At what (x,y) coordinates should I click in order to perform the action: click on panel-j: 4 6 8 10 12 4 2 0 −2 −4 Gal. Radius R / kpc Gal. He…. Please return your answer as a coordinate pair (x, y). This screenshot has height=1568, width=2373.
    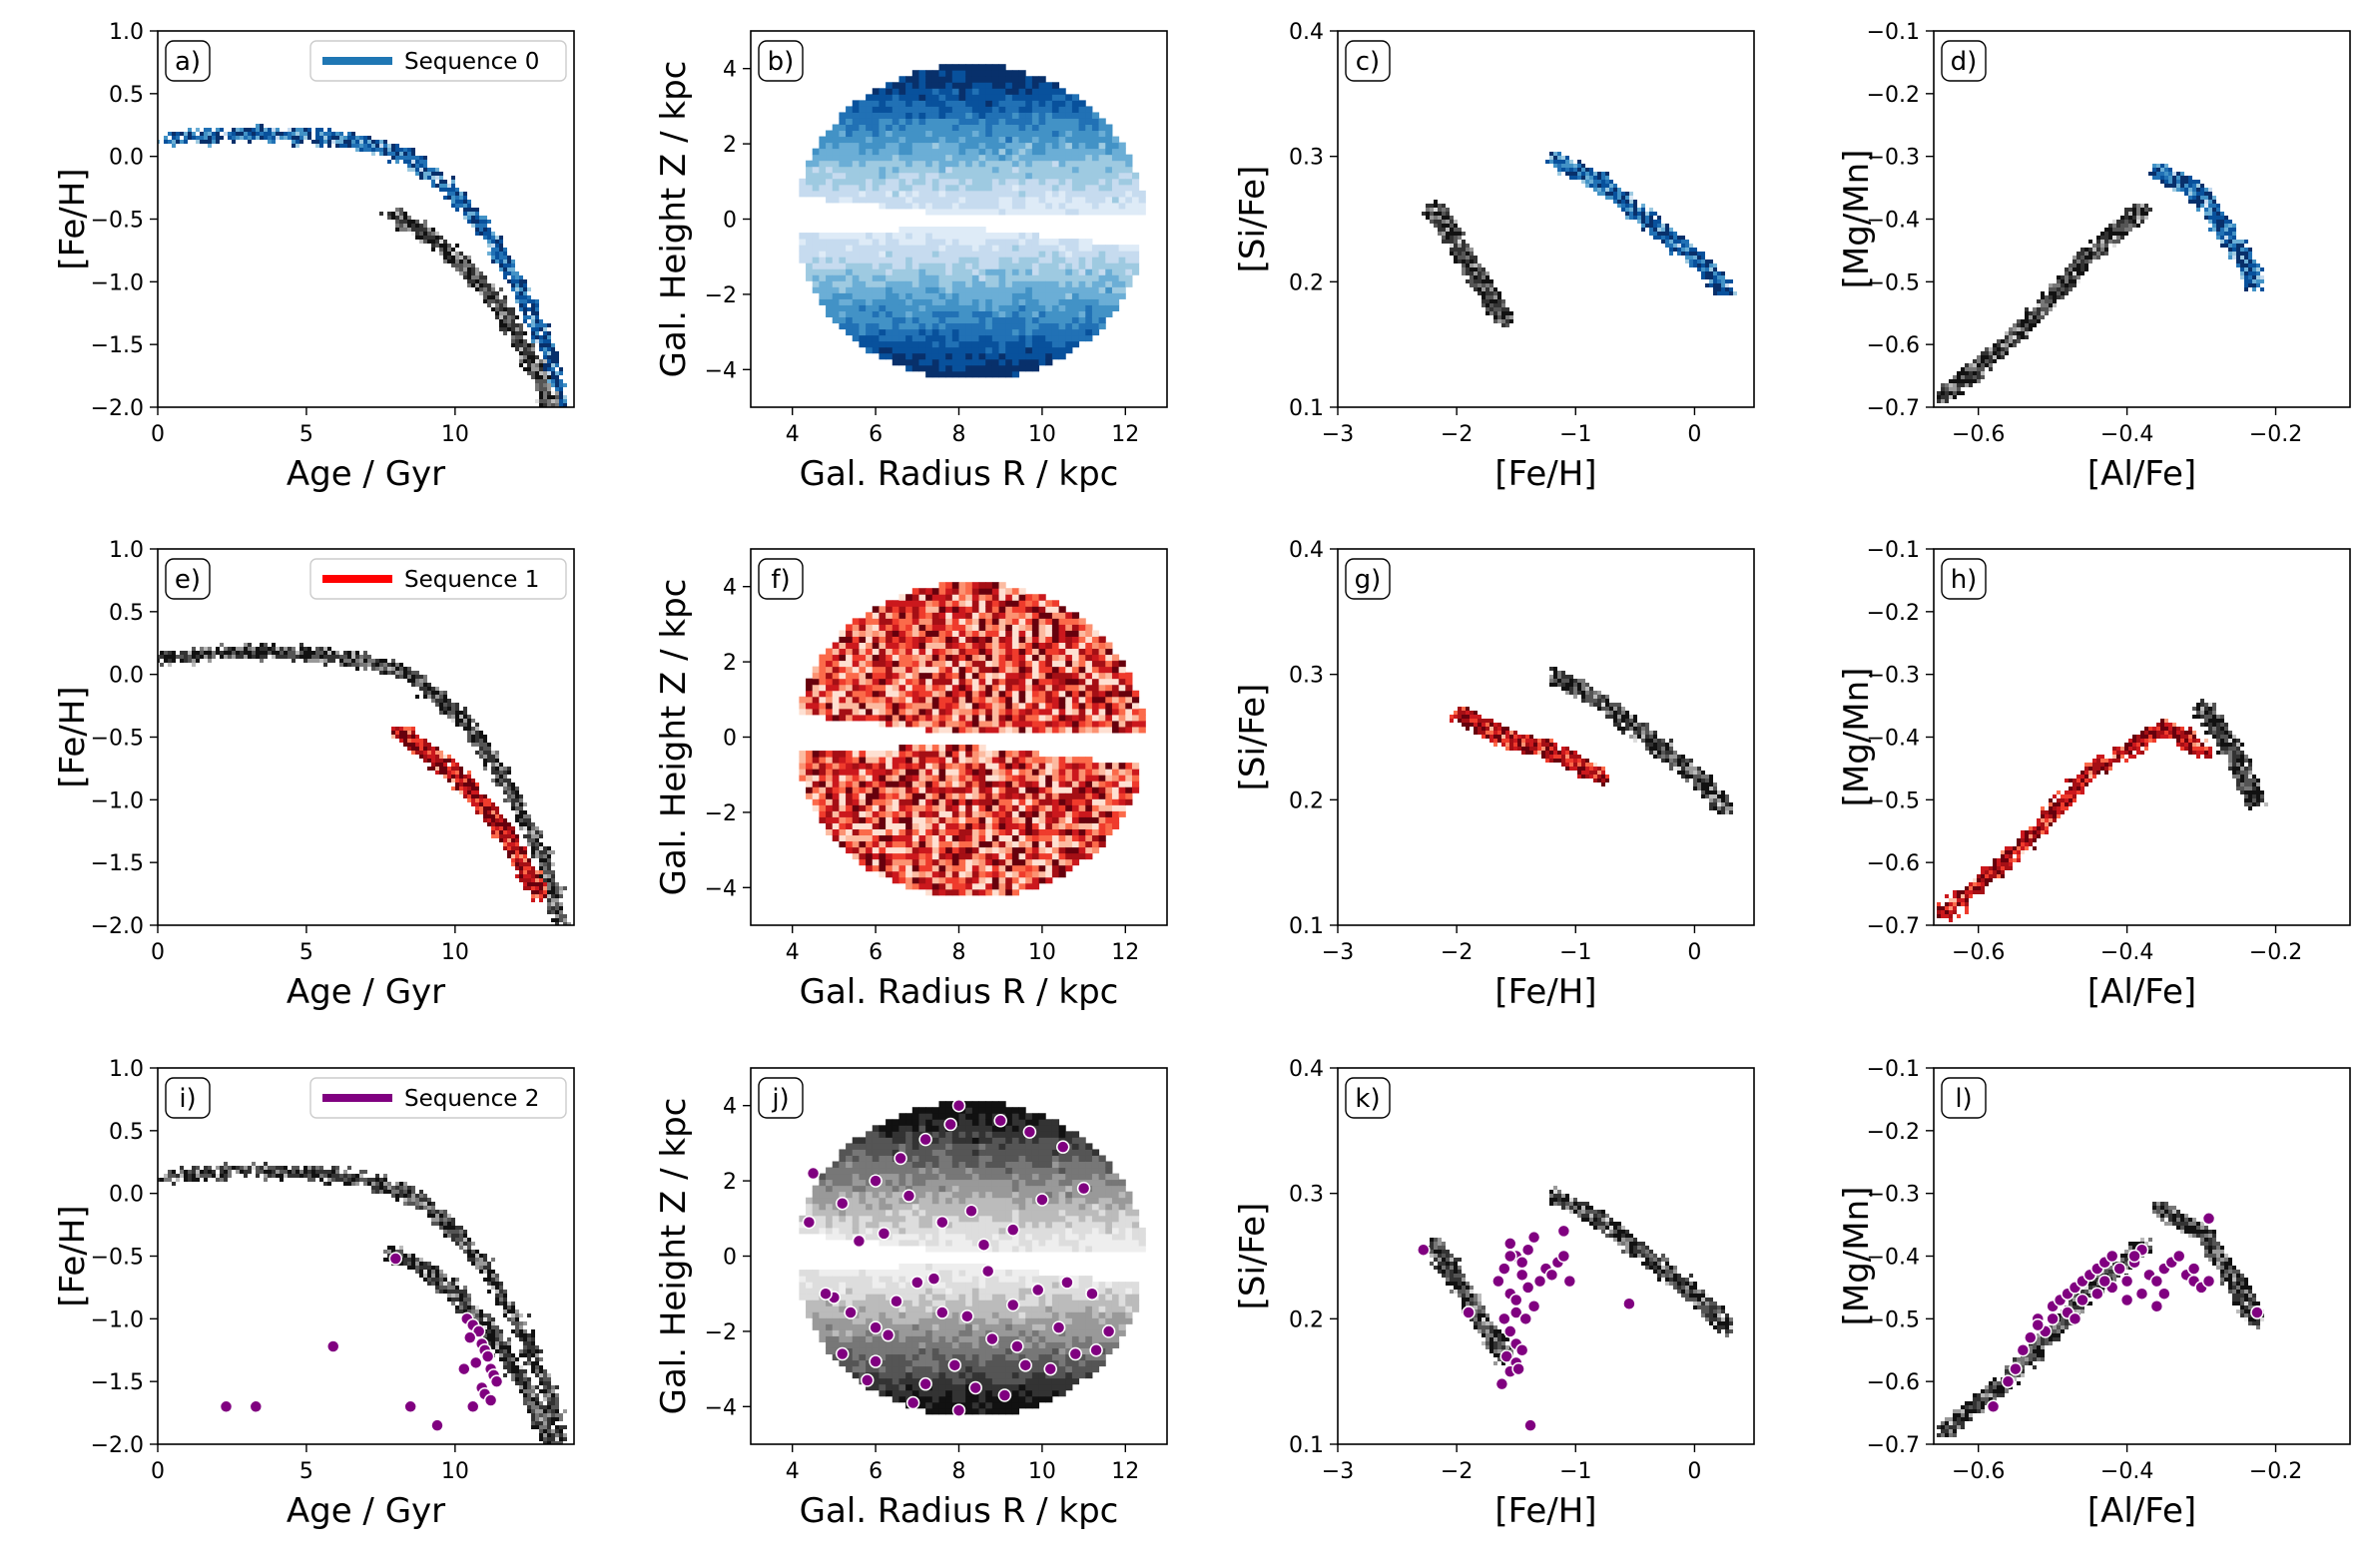
    Looking at the image, I should click on (911, 1299).